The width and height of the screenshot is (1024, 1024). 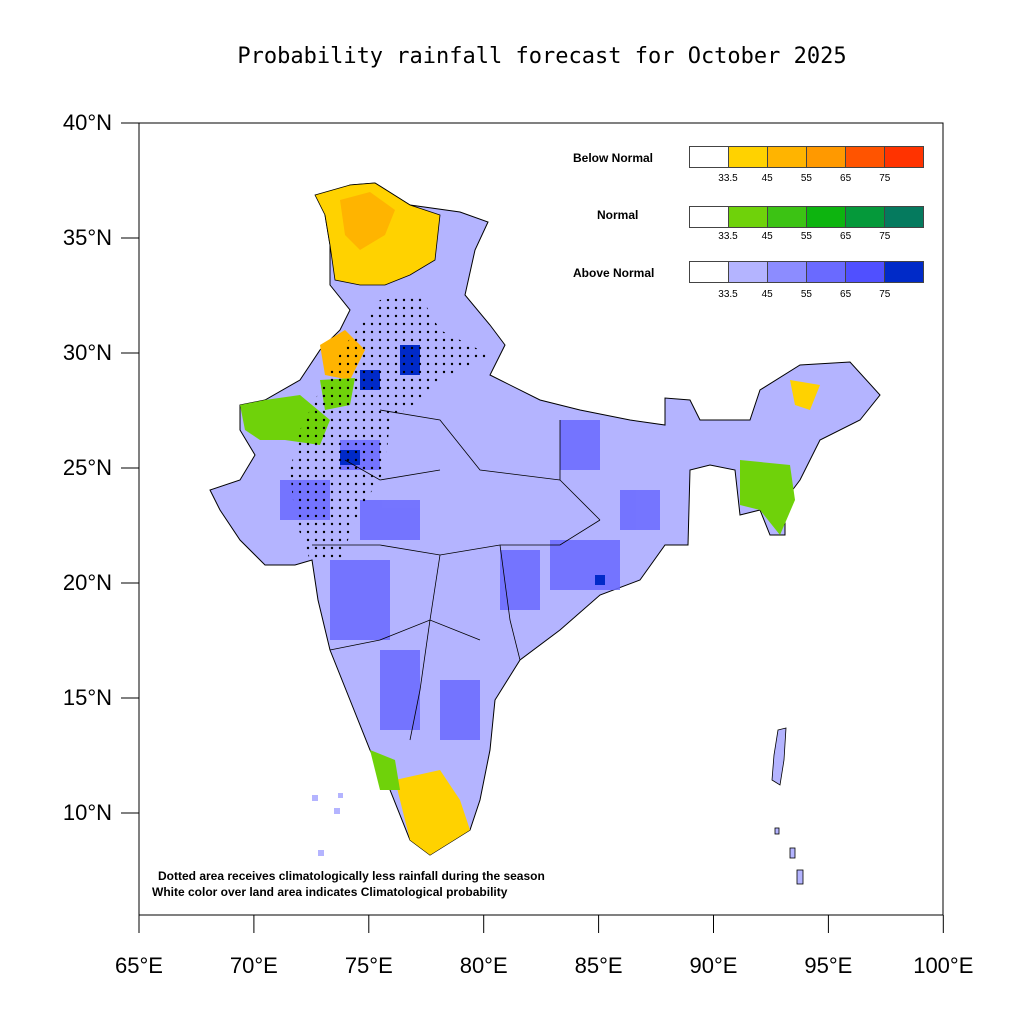 I want to click on lon-label: 100°E, so click(x=943, y=965).